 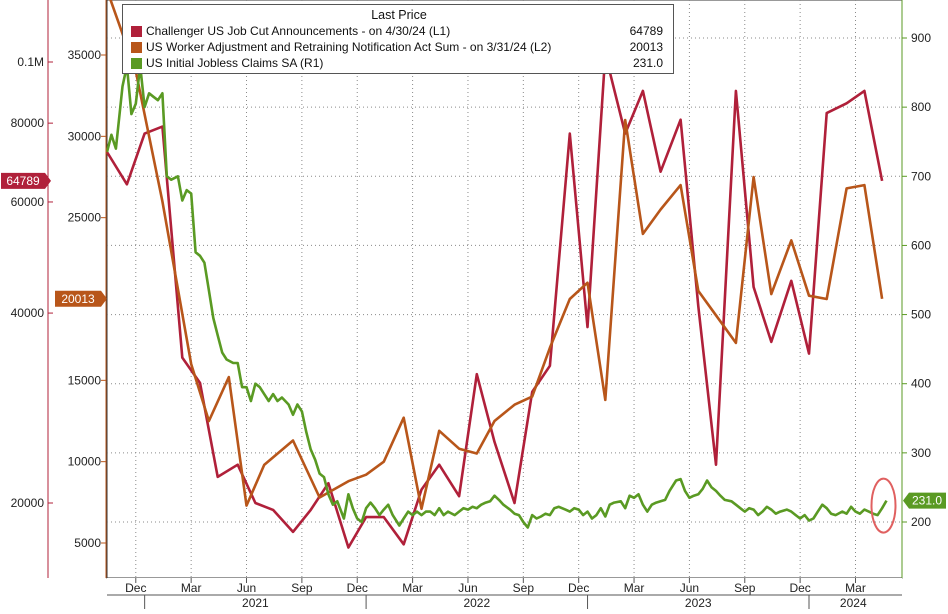 I want to click on legend-value-warn: 20013, so click(x=646, y=47).